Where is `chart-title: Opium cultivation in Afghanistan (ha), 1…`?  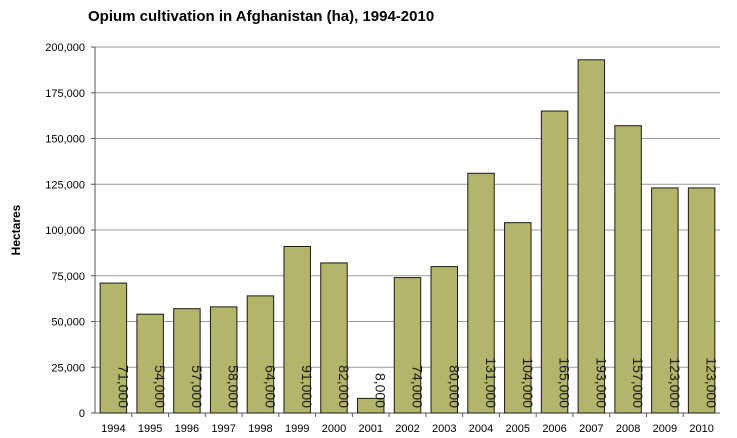
chart-title: Opium cultivation in Afghanistan (ha), 1… is located at coordinates (261, 16).